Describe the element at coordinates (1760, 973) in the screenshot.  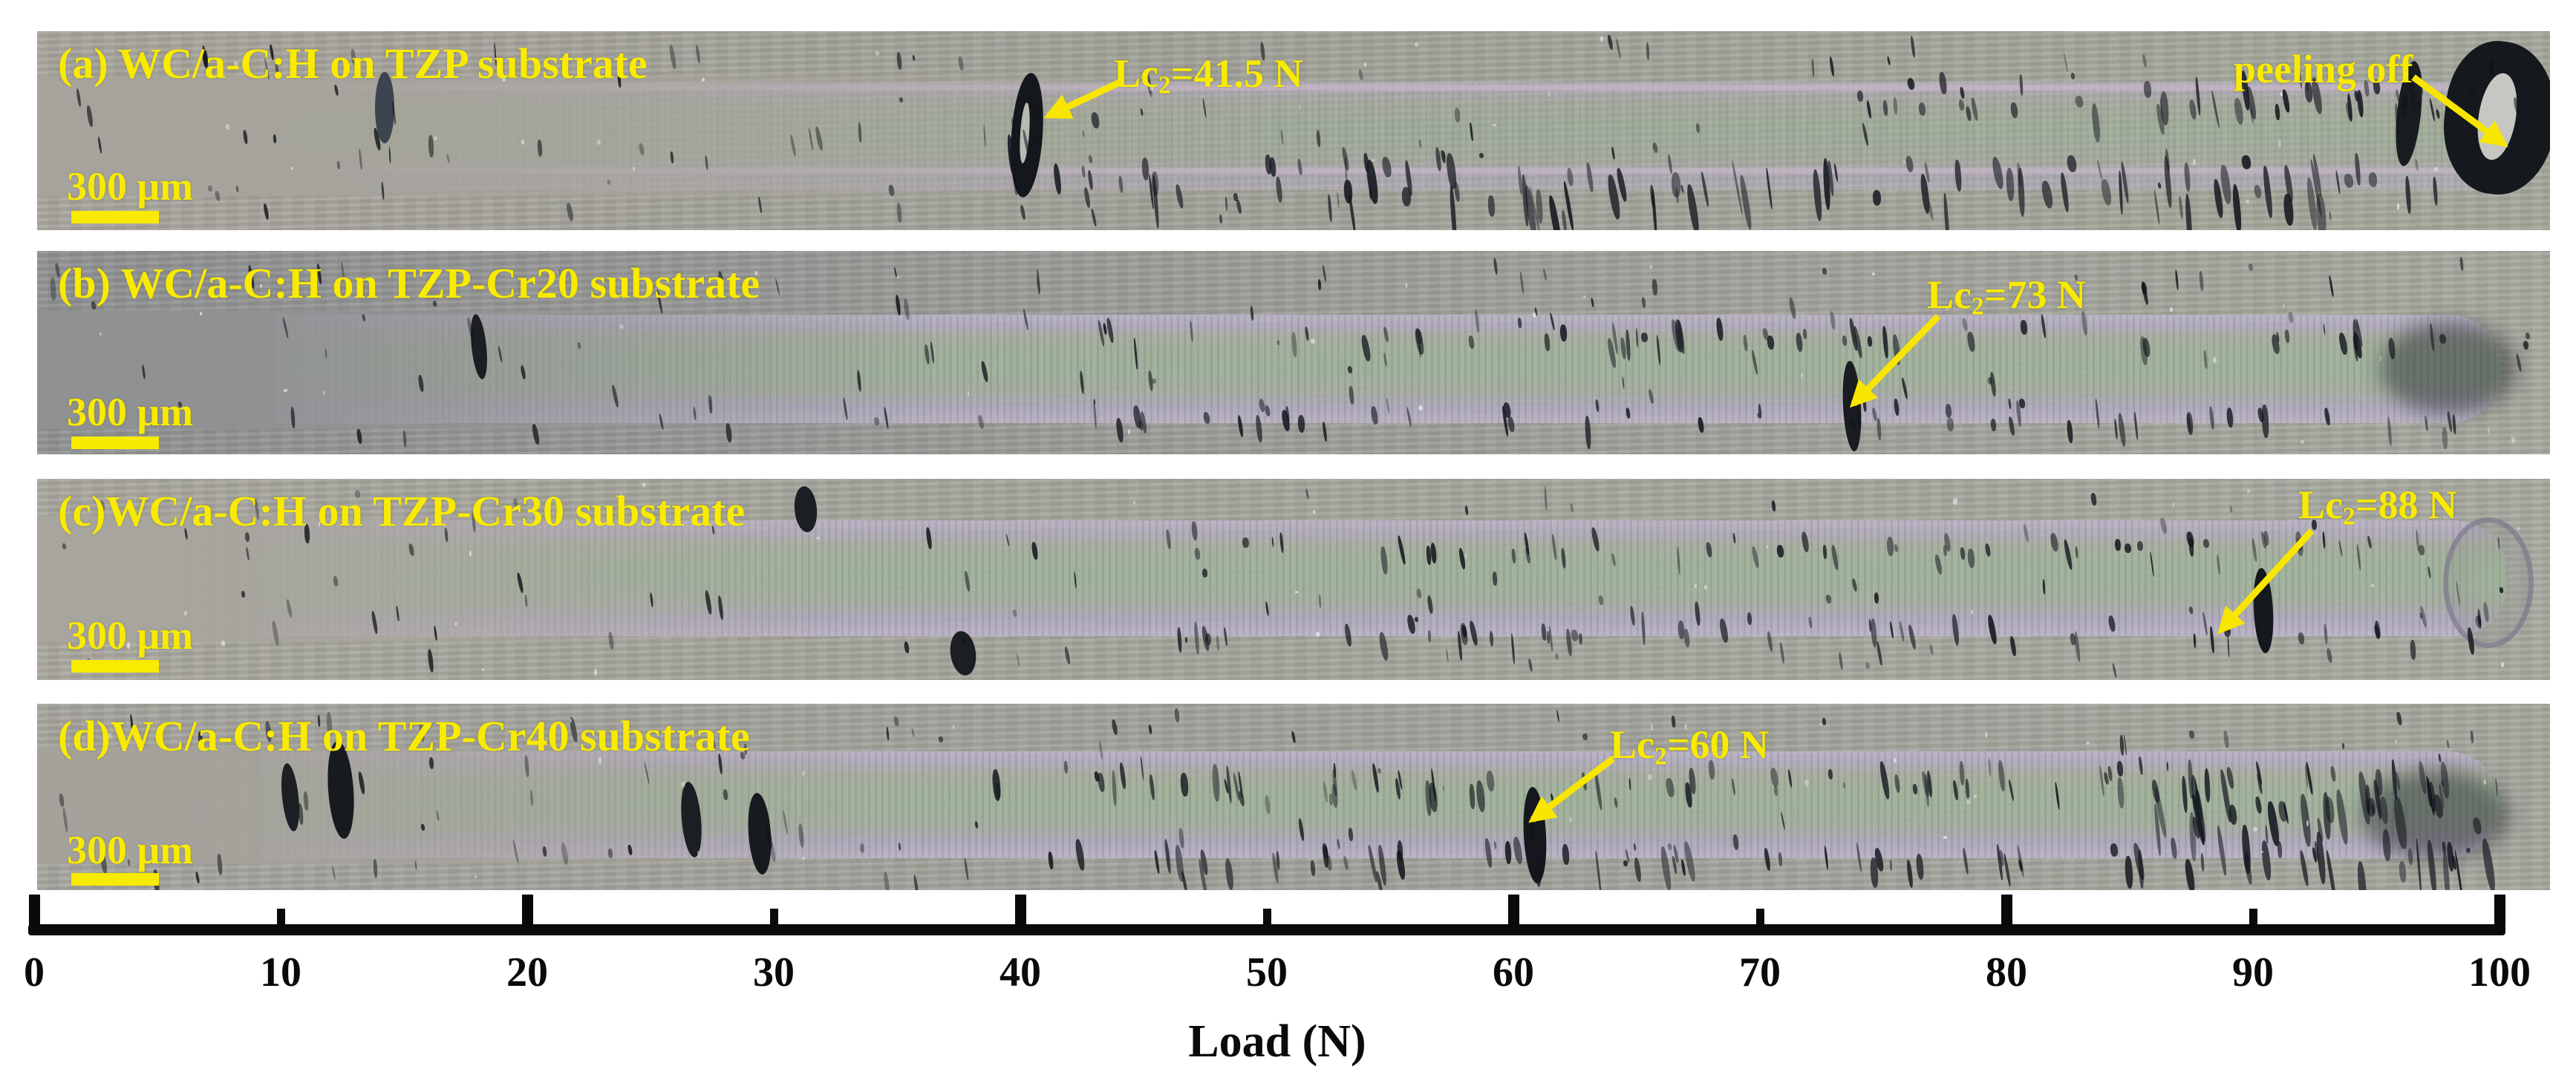
I see `axis-tick-label: 70` at that location.